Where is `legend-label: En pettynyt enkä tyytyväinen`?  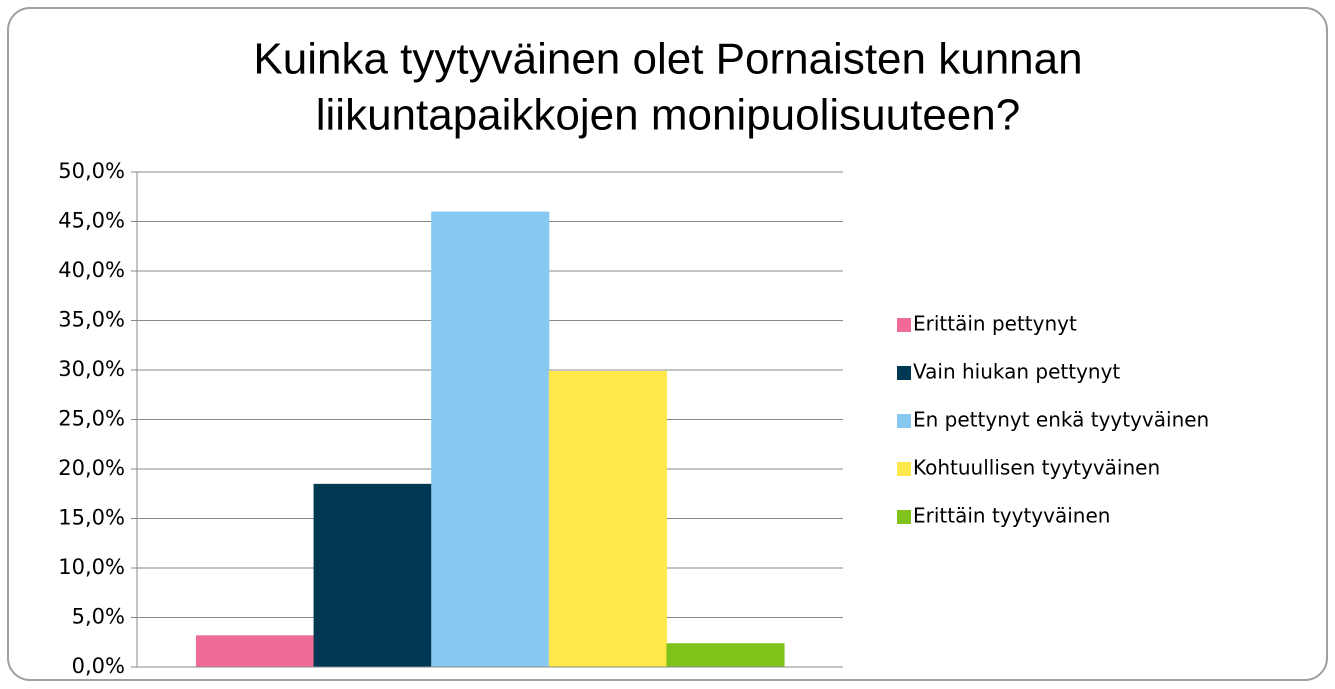
legend-label: En pettynyt enkä tyytyväinen is located at coordinates (1061, 420).